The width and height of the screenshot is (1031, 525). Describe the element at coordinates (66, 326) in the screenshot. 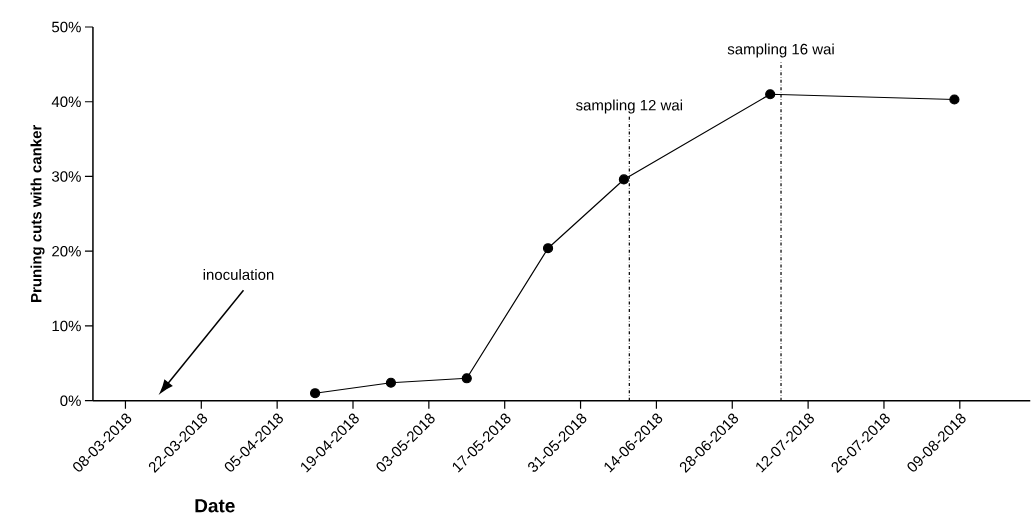

I see `y-tick-label: 10%` at that location.